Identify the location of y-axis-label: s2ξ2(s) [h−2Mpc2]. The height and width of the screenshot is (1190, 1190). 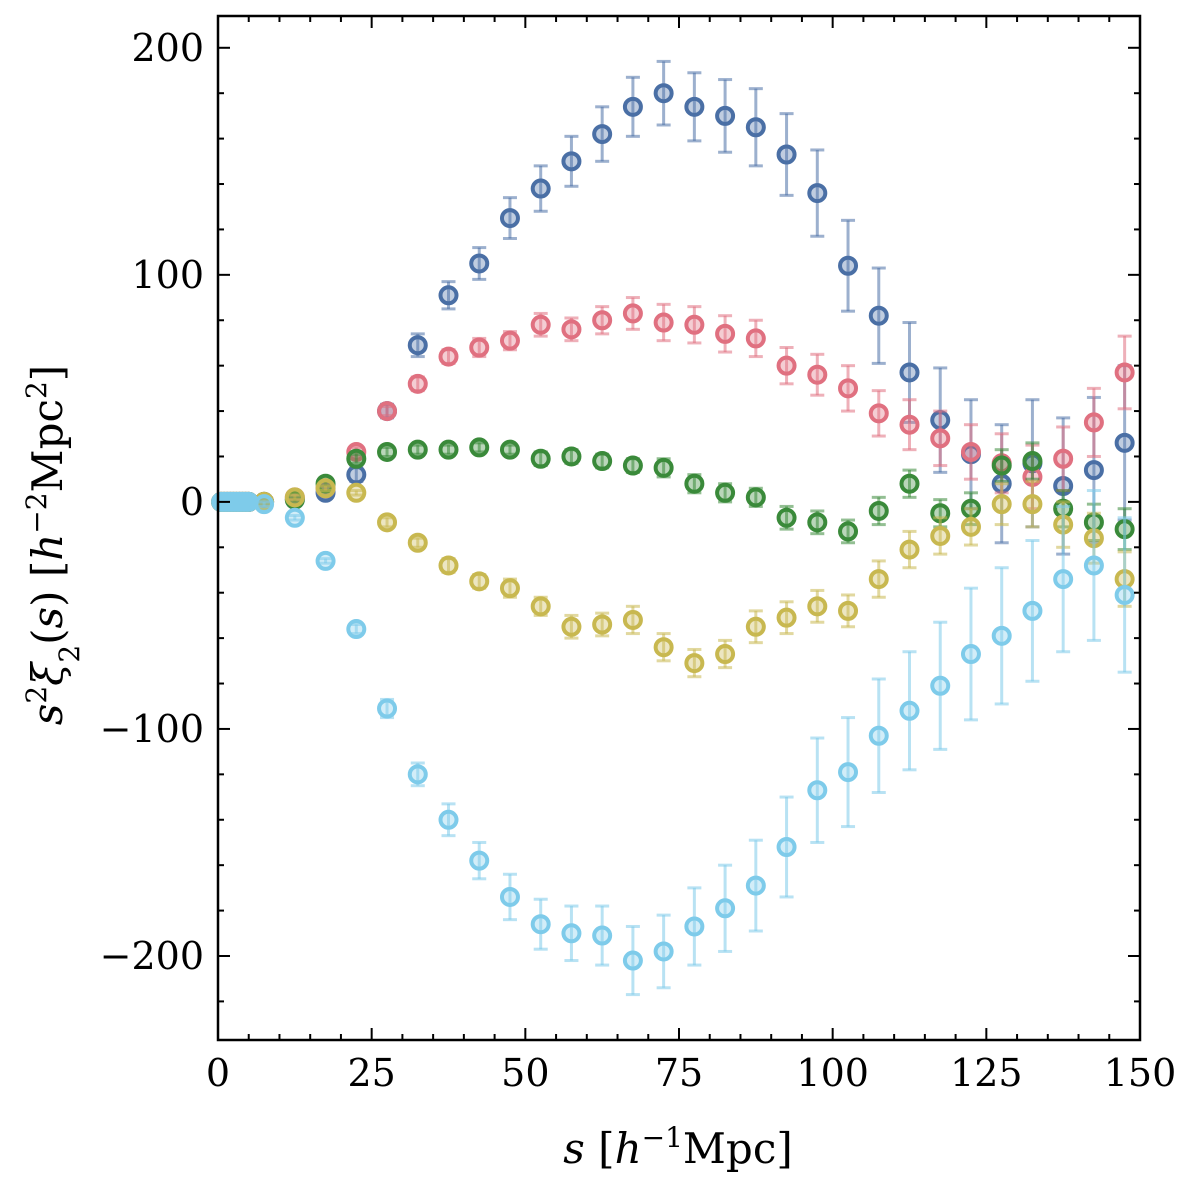
(53, 545).